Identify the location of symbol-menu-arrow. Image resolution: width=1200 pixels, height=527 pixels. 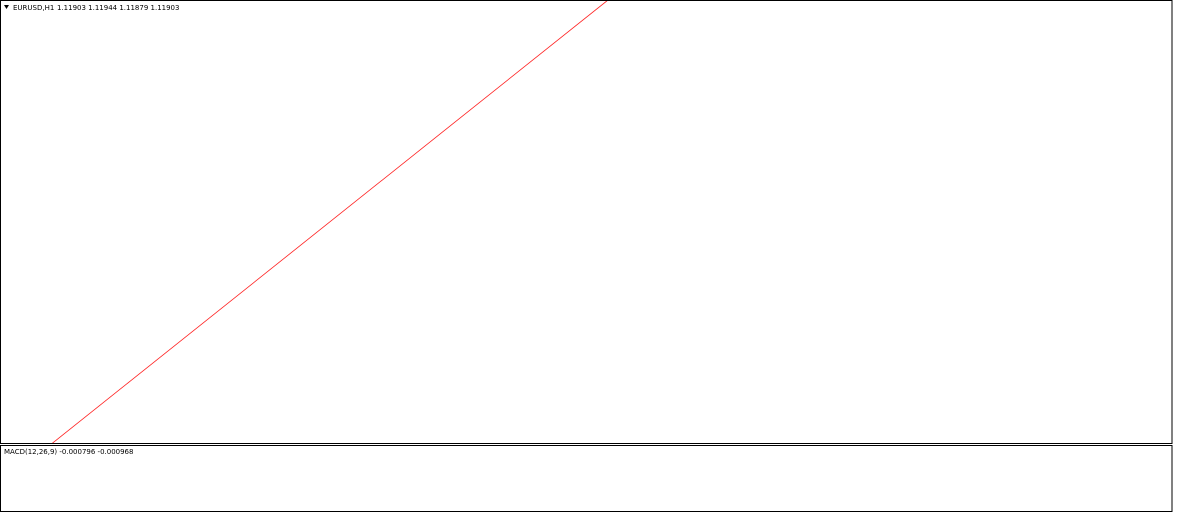
(6, 7).